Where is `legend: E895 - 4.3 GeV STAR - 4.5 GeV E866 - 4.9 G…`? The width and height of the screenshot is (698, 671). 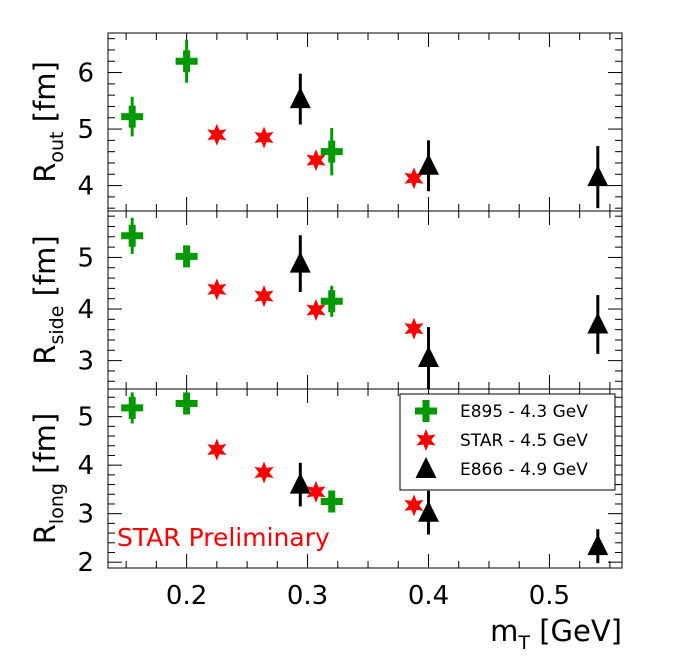 legend: E895 - 4.3 GeV STAR - 4.5 GeV E866 - 4.9 G… is located at coordinates (507, 442).